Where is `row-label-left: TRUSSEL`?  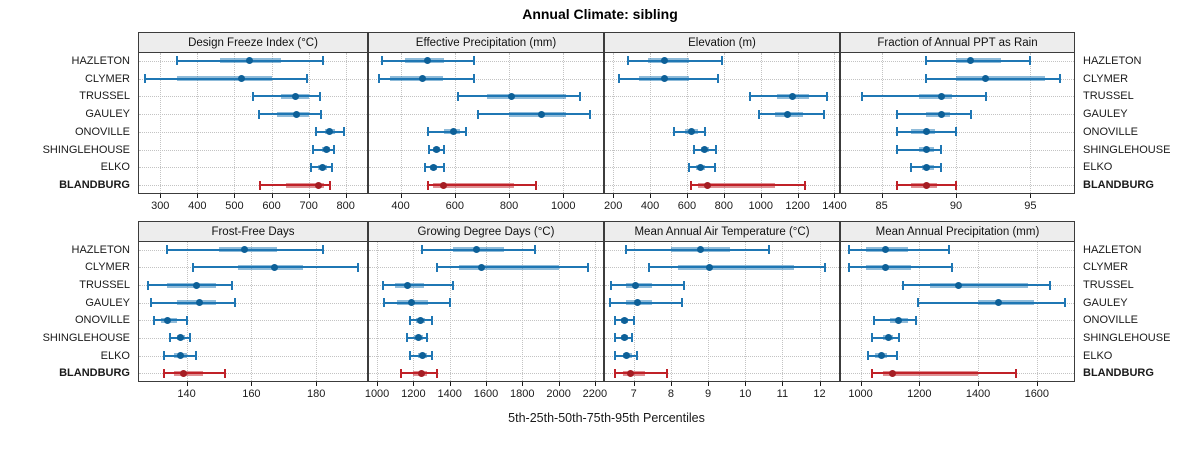
row-label-left: TRUSSEL is located at coordinates (104, 96).